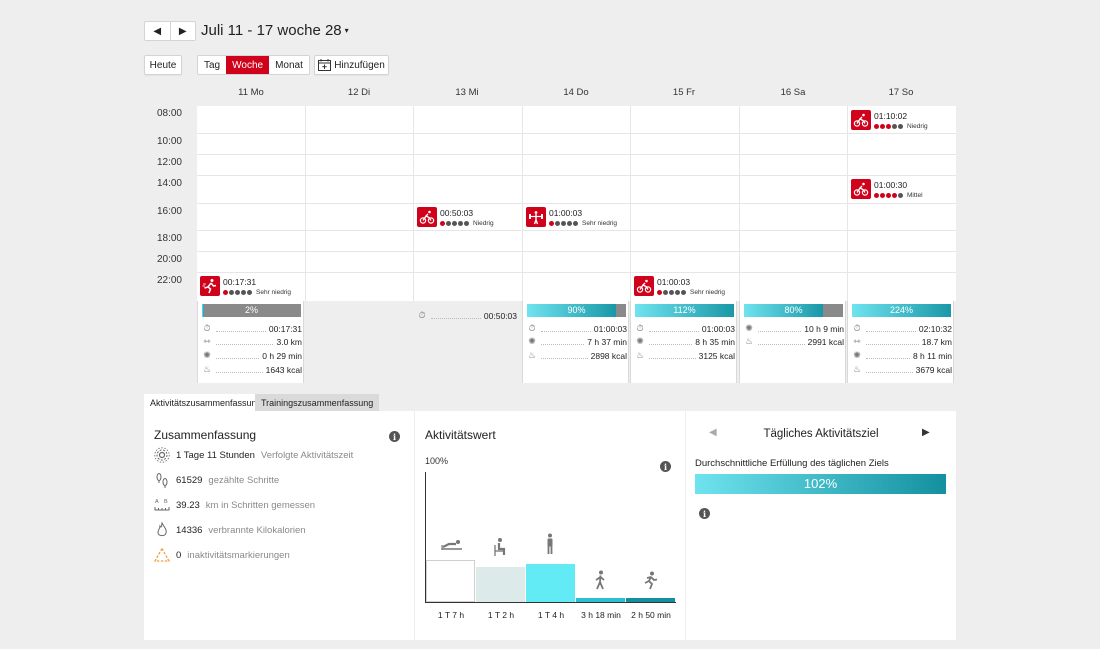  What do you see at coordinates (451, 615) in the screenshot?
I see `x-tick-label: 1 T 7 h` at bounding box center [451, 615].